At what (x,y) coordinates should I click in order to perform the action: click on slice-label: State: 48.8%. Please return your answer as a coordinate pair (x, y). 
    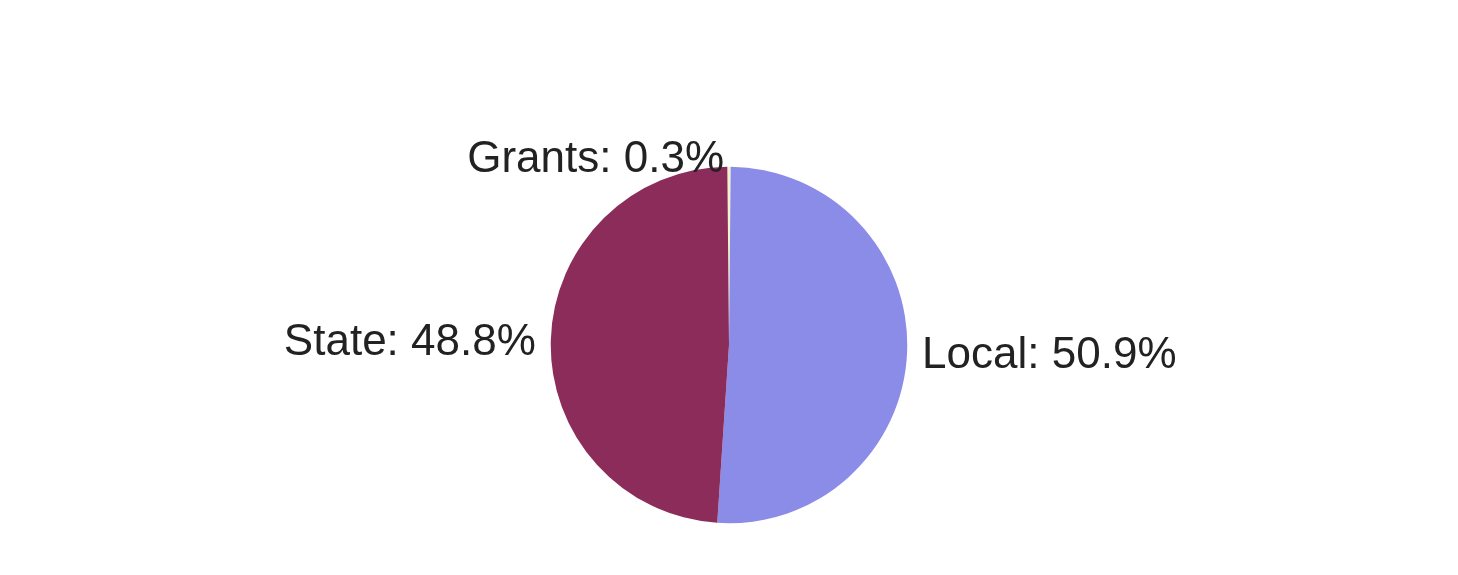
    Looking at the image, I should click on (409, 340).